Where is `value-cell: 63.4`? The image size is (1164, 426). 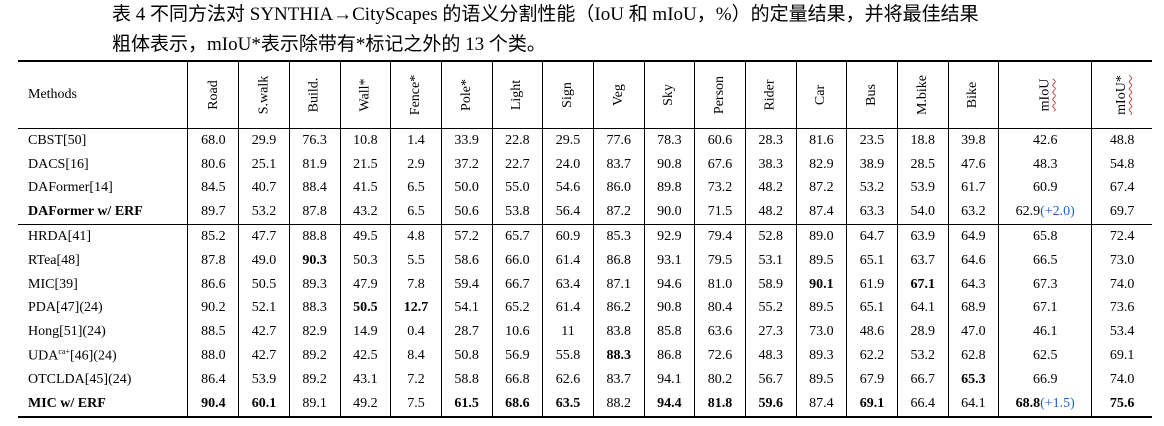 value-cell: 63.4 is located at coordinates (568, 284).